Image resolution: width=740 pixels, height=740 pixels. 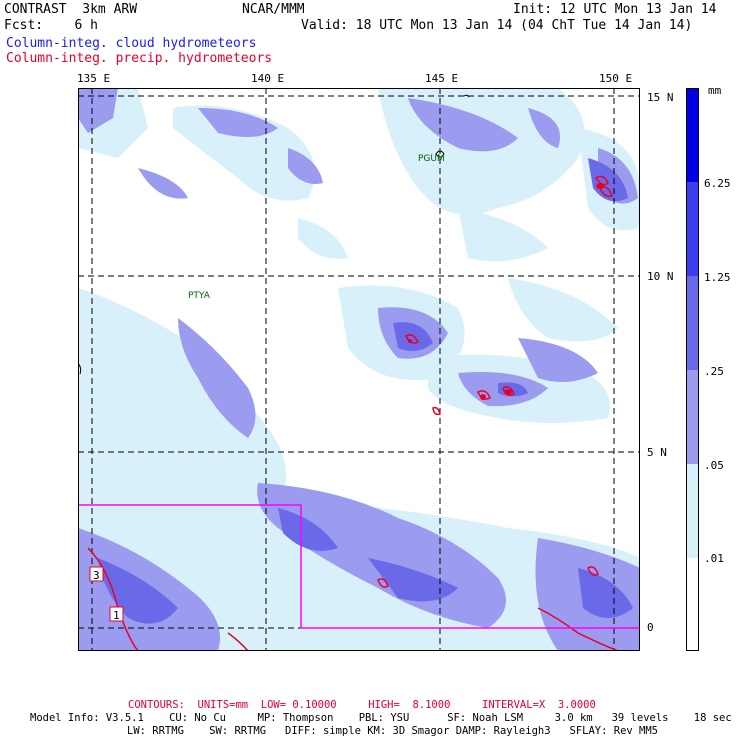 What do you see at coordinates (714, 558) in the screenshot?
I see `colorbar-label-0-01: .01` at bounding box center [714, 558].